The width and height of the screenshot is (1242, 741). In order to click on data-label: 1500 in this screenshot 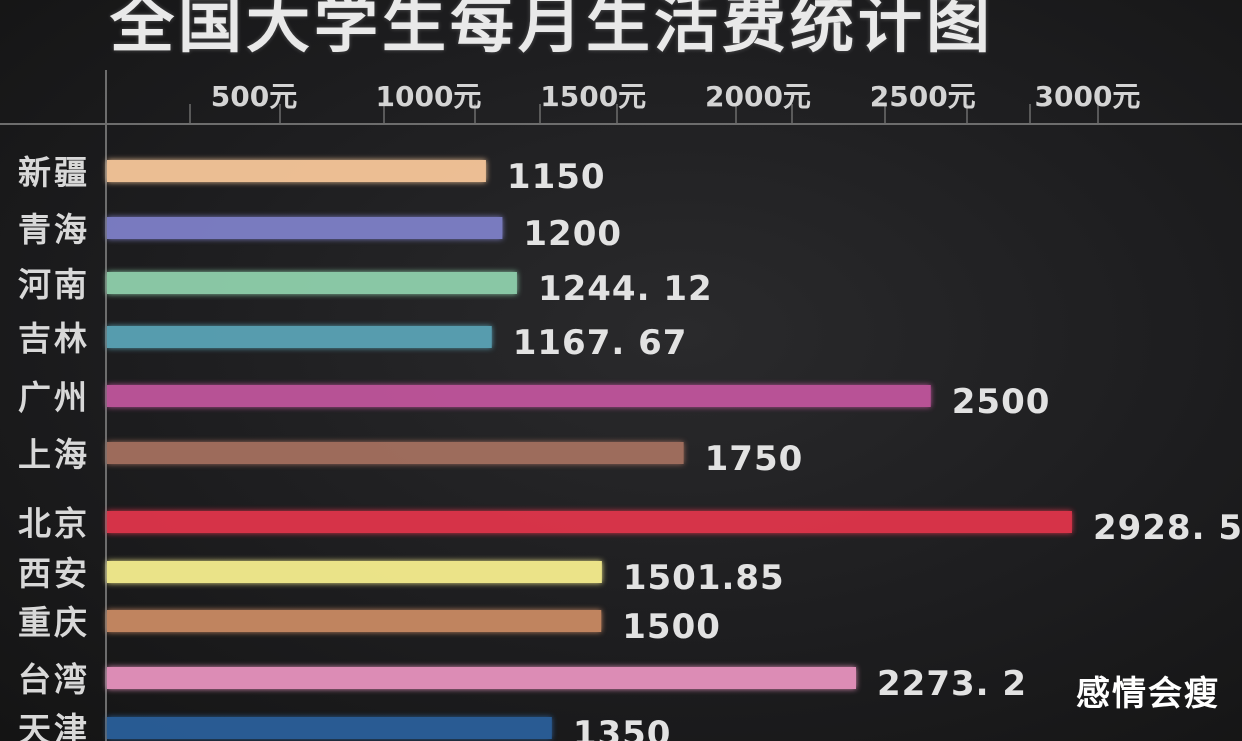, I will do `click(671, 627)`.